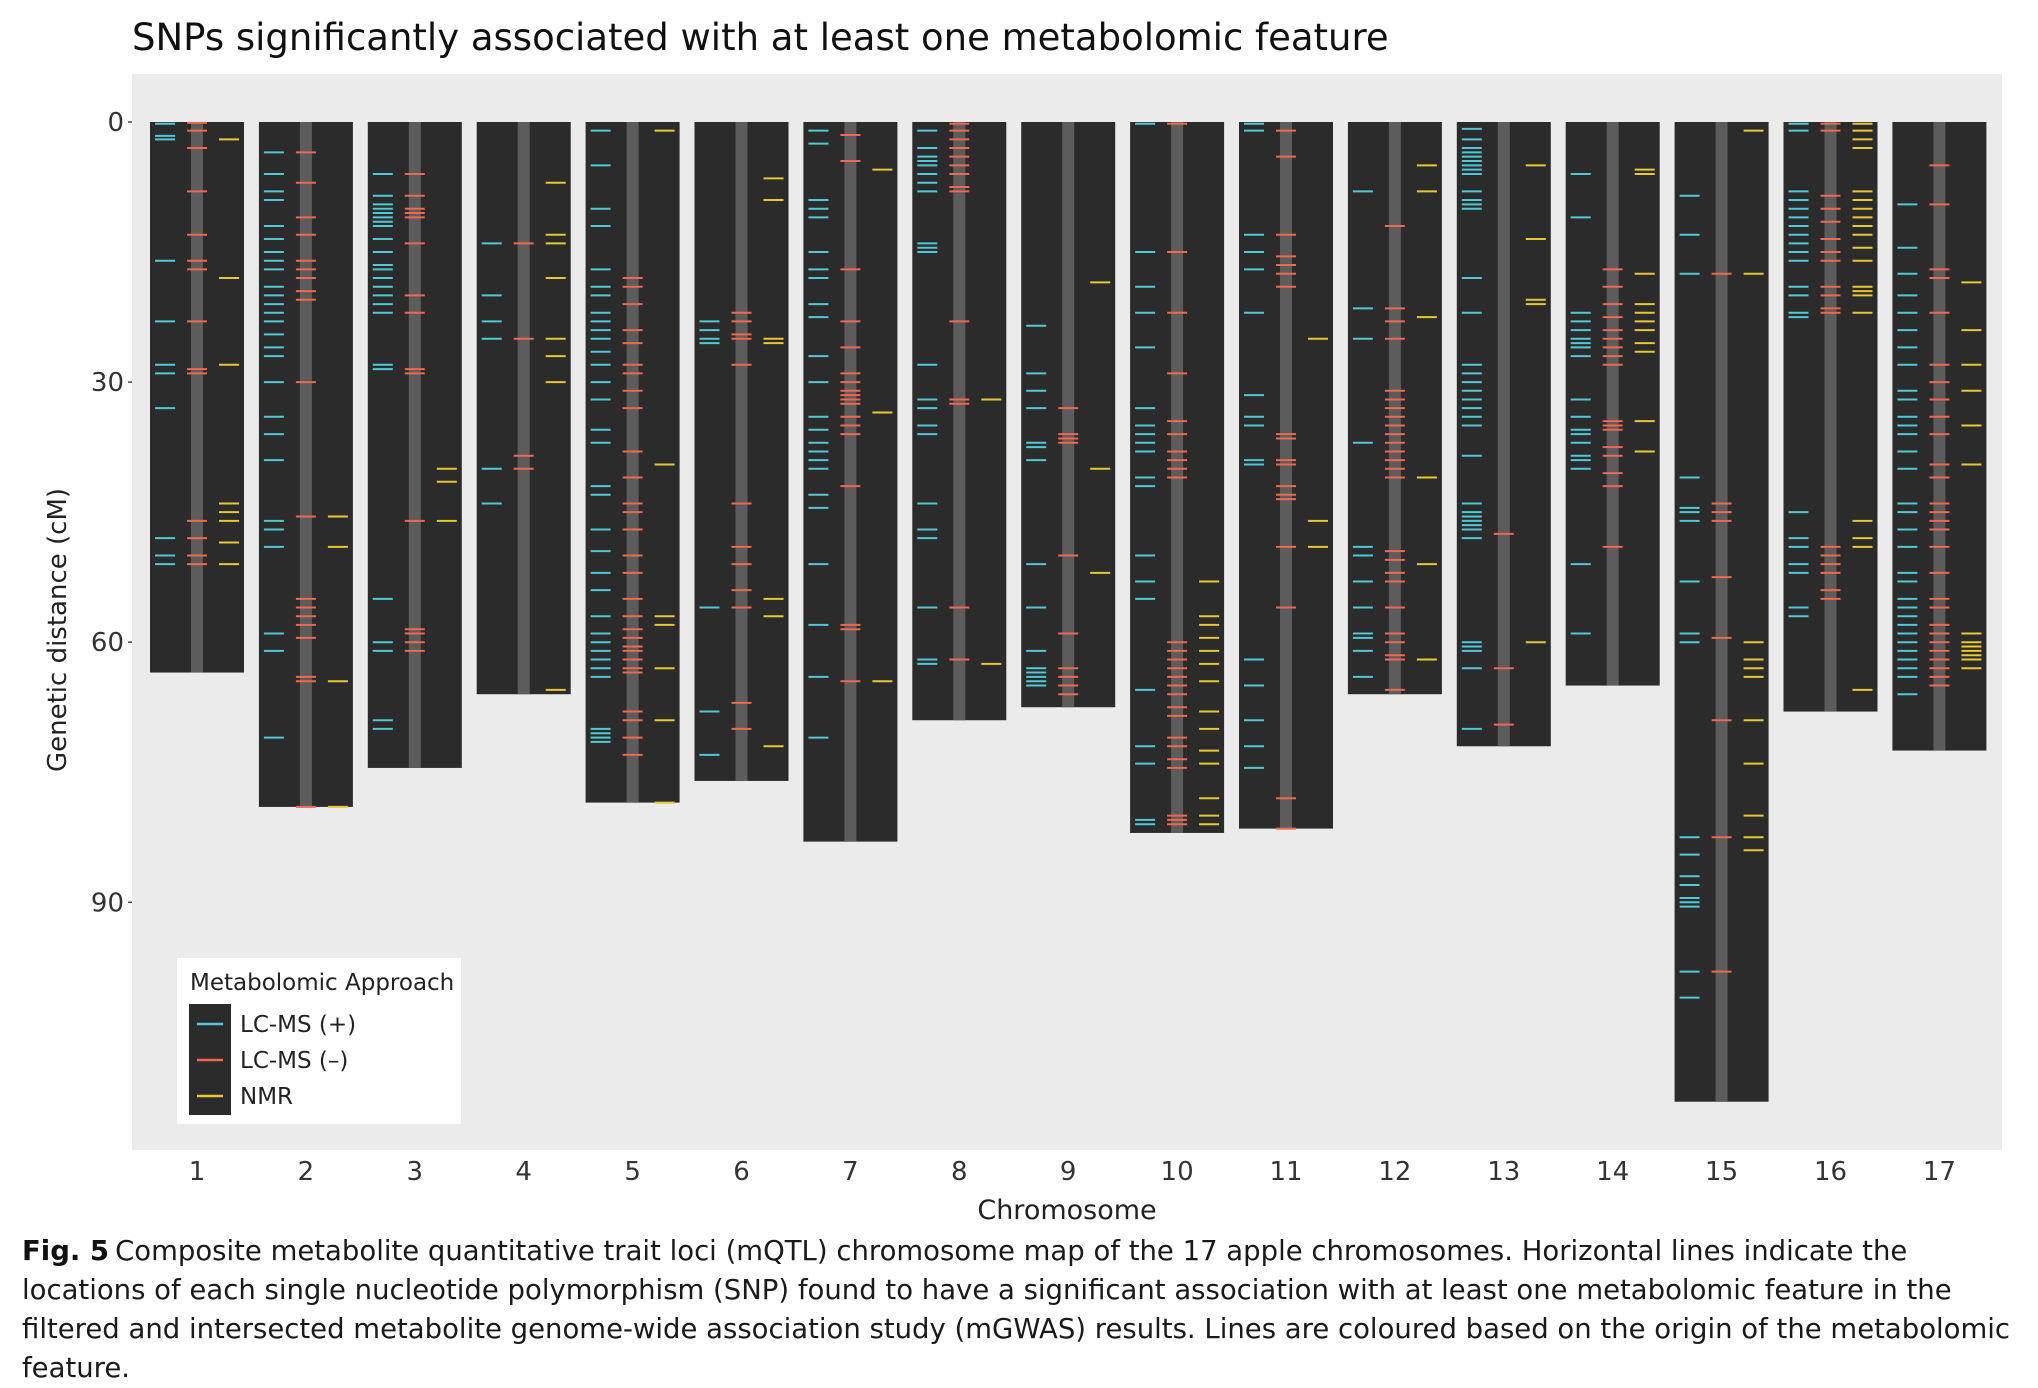 The height and width of the screenshot is (1388, 2038). What do you see at coordinates (107, 903) in the screenshot?
I see `y-tick-label-90: 90` at bounding box center [107, 903].